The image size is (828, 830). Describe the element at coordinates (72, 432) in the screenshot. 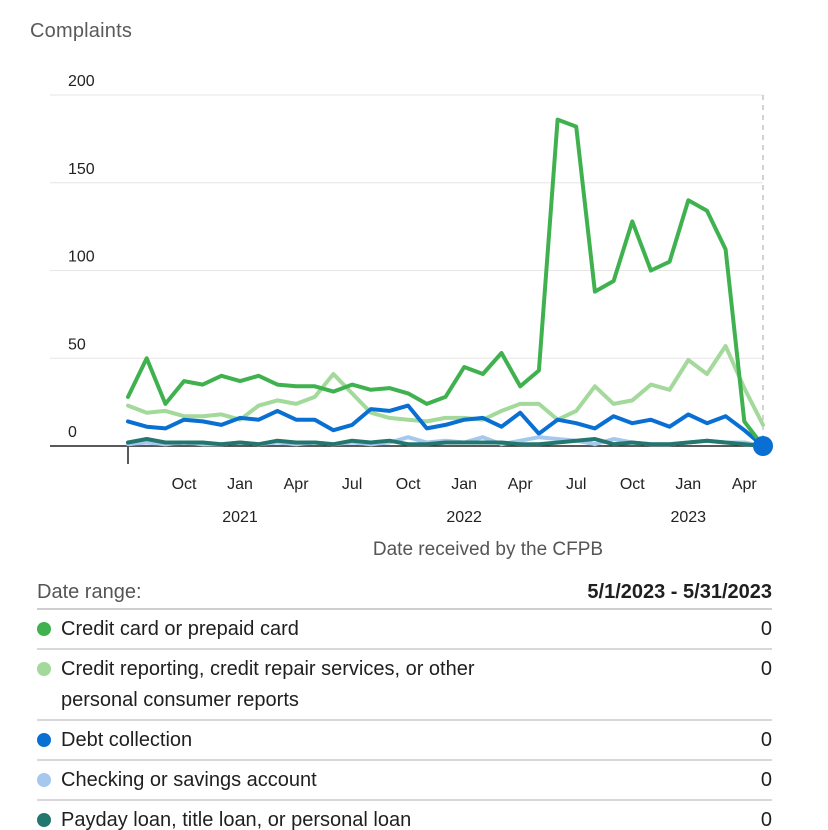

I see `y-tick-label: 0` at that location.